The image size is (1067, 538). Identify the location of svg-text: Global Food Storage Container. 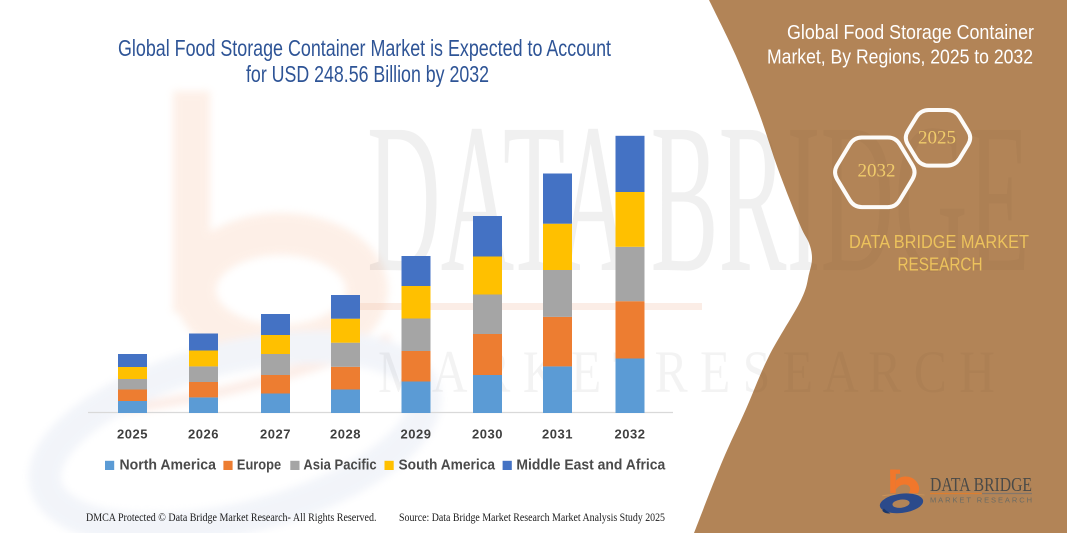
(910, 32).